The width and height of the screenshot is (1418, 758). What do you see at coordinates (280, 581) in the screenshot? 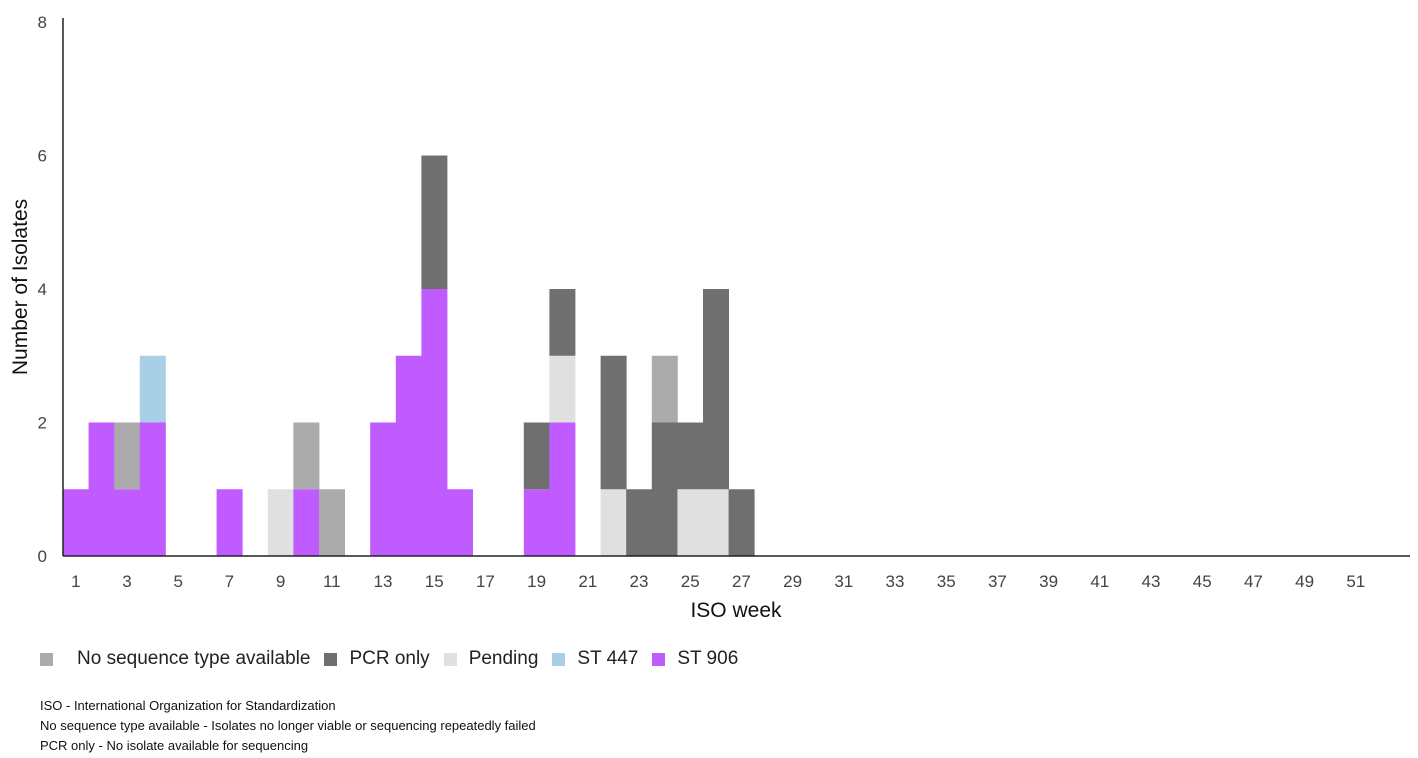
I see `x-tick-label: 9` at bounding box center [280, 581].